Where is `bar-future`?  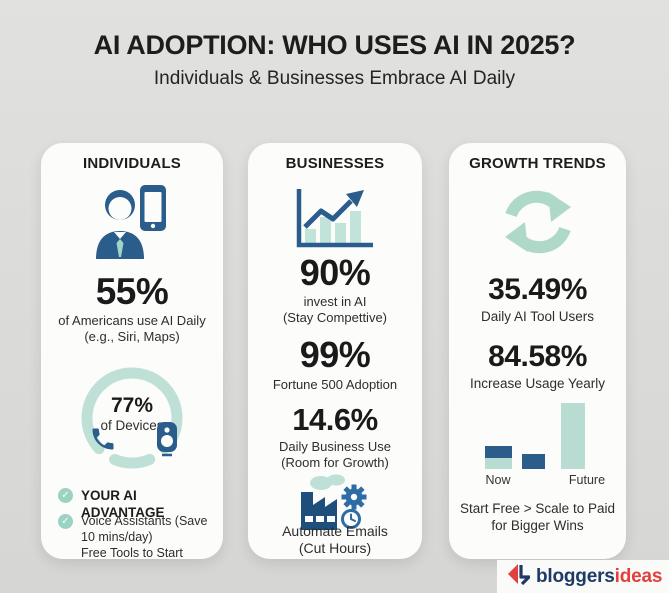
bar-future is located at coordinates (573, 436).